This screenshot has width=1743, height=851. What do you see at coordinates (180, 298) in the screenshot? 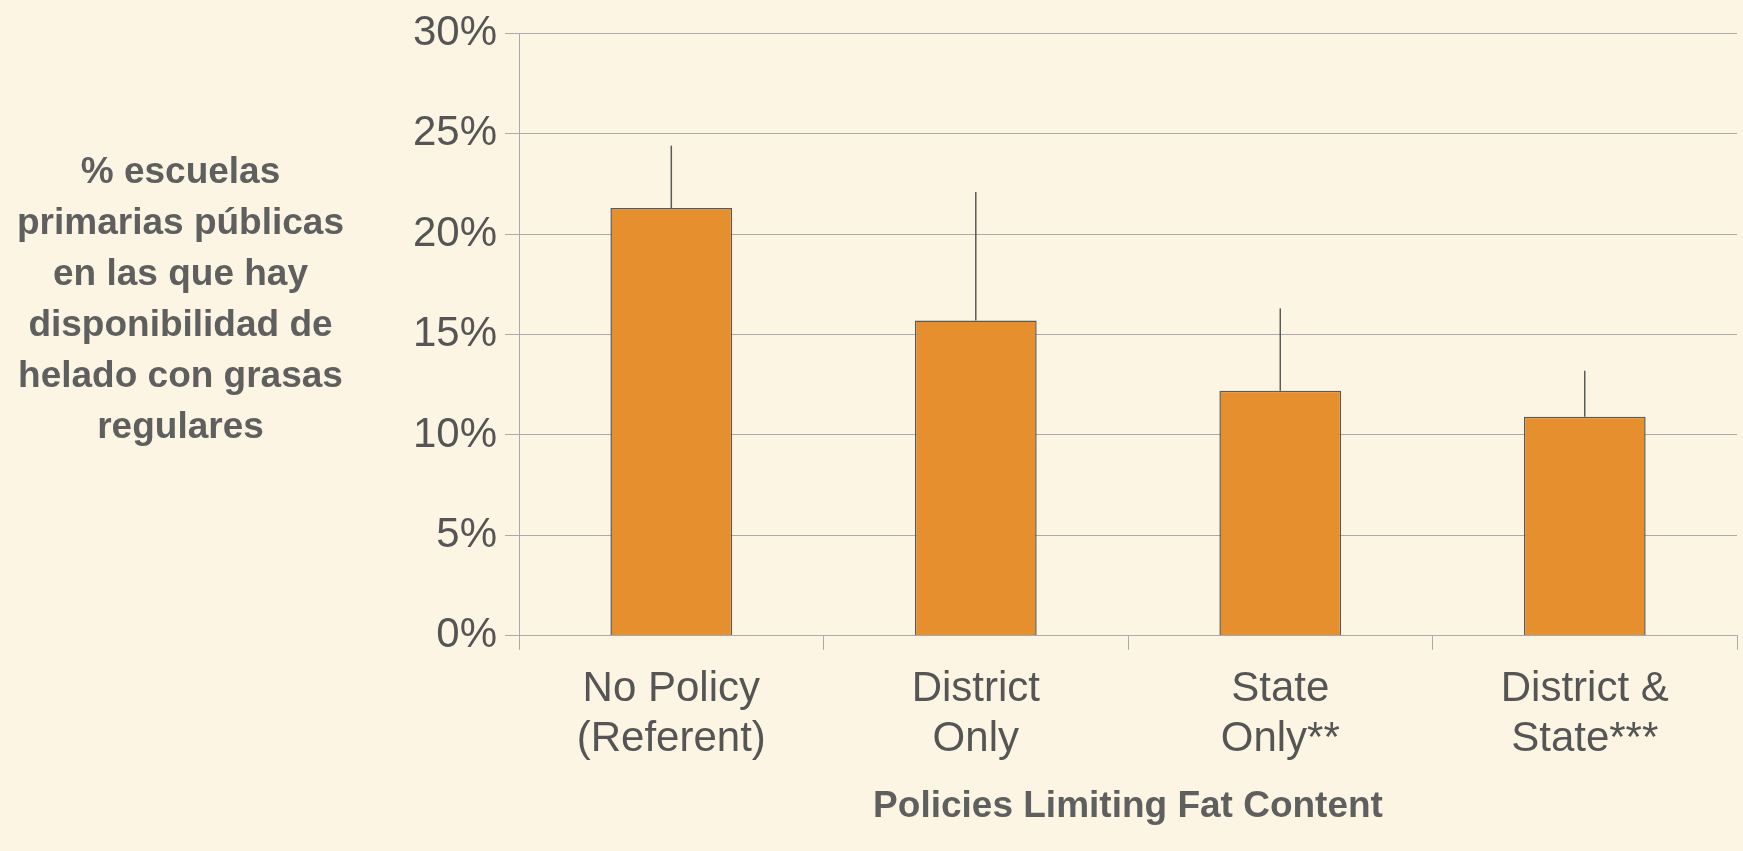
I see `y-axis-title: % escuelas primarias públicas en las que hay disponibilidad de helado con grasas regulares` at bounding box center [180, 298].